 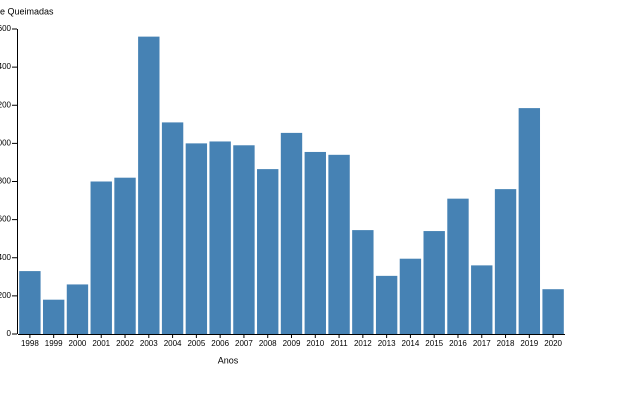 I want to click on x-tick-label: 2006, so click(x=220, y=343).